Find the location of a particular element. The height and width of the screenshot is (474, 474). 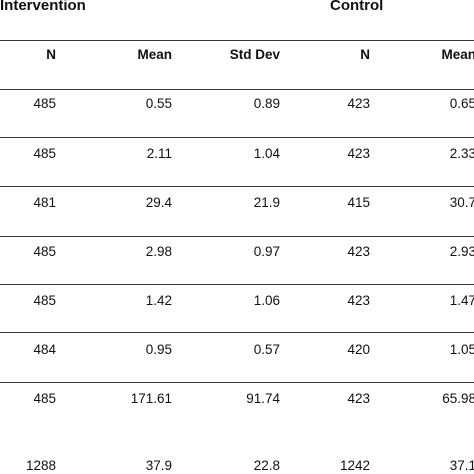

cell-intervention-mean: 2.98 is located at coordinates (158, 251).